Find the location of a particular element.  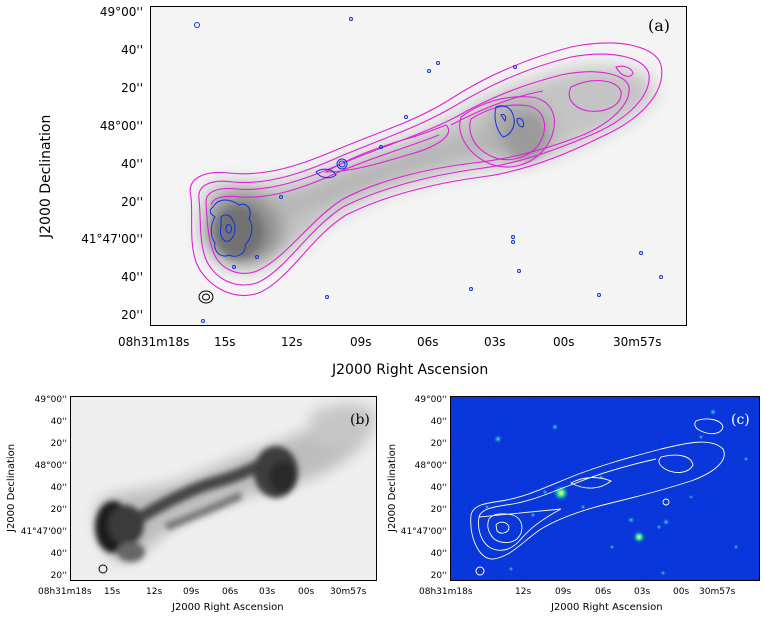

panel-b-ra-tick: 30m57s is located at coordinates (348, 592).